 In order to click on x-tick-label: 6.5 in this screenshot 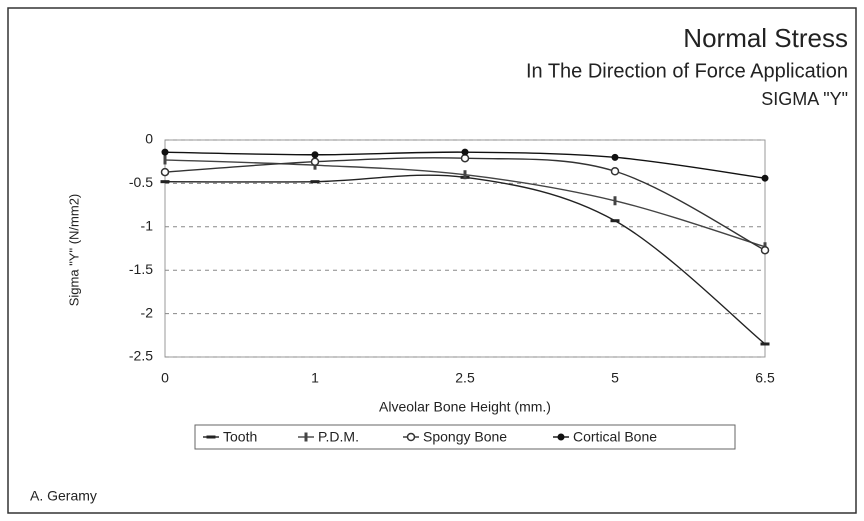, I will do `click(765, 378)`.